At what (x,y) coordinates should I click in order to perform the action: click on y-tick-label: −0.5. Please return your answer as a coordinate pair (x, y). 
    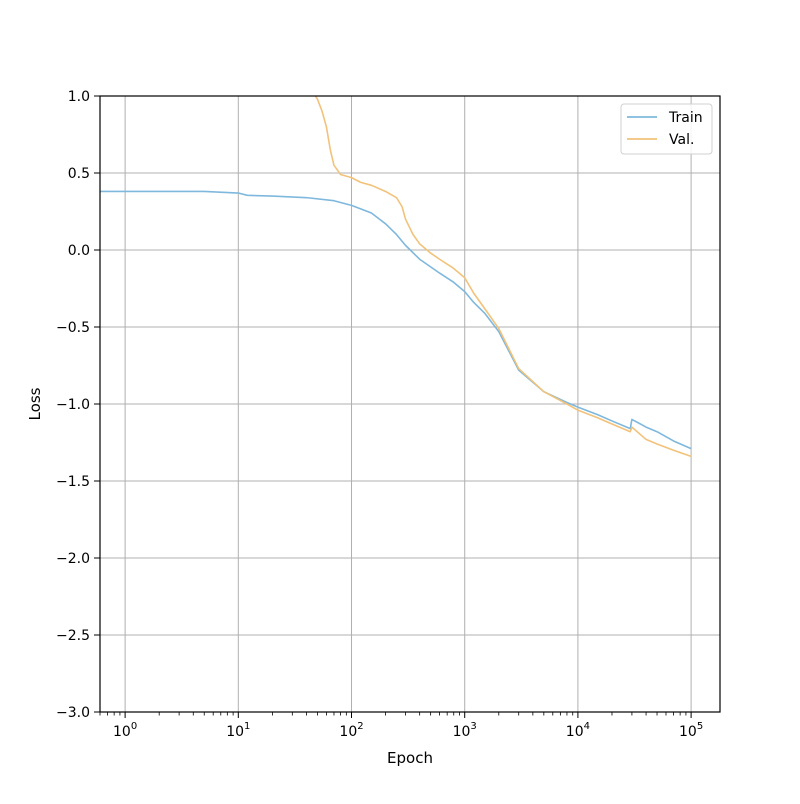
    Looking at the image, I should click on (73, 328).